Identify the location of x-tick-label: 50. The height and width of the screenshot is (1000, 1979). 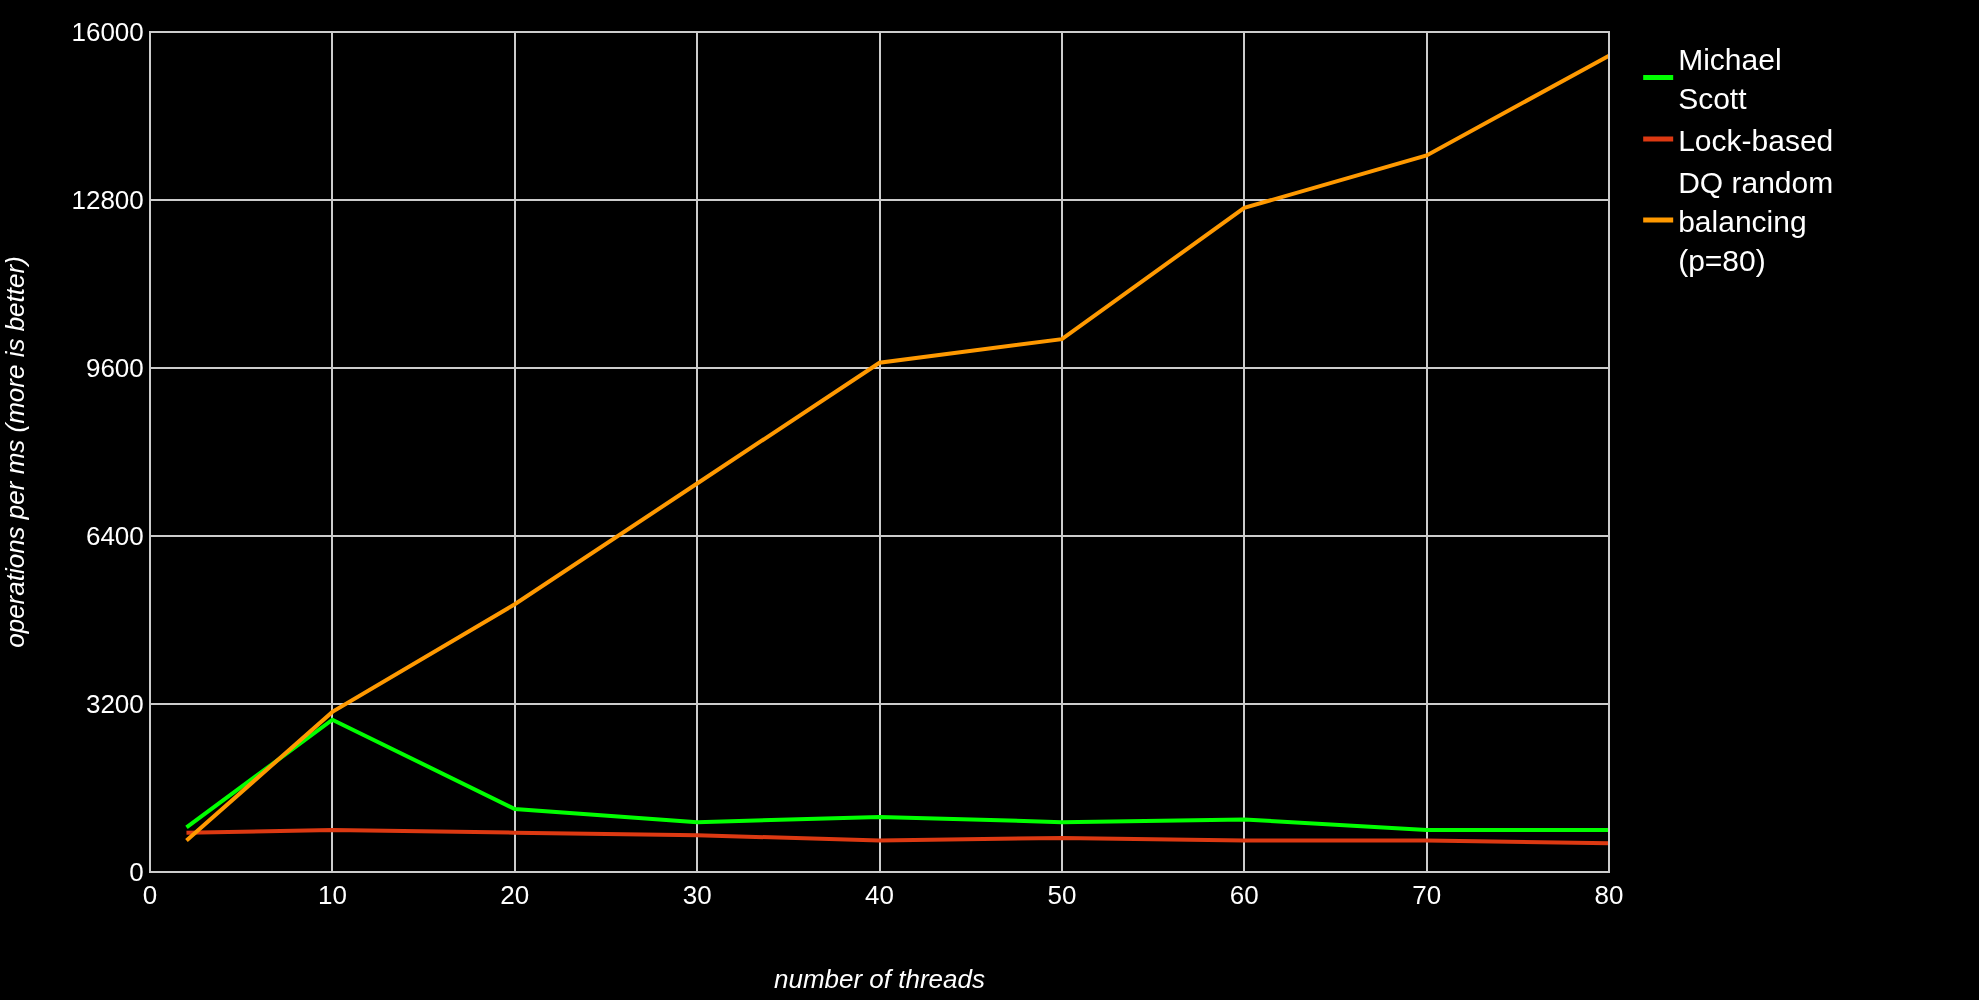
(1062, 895).